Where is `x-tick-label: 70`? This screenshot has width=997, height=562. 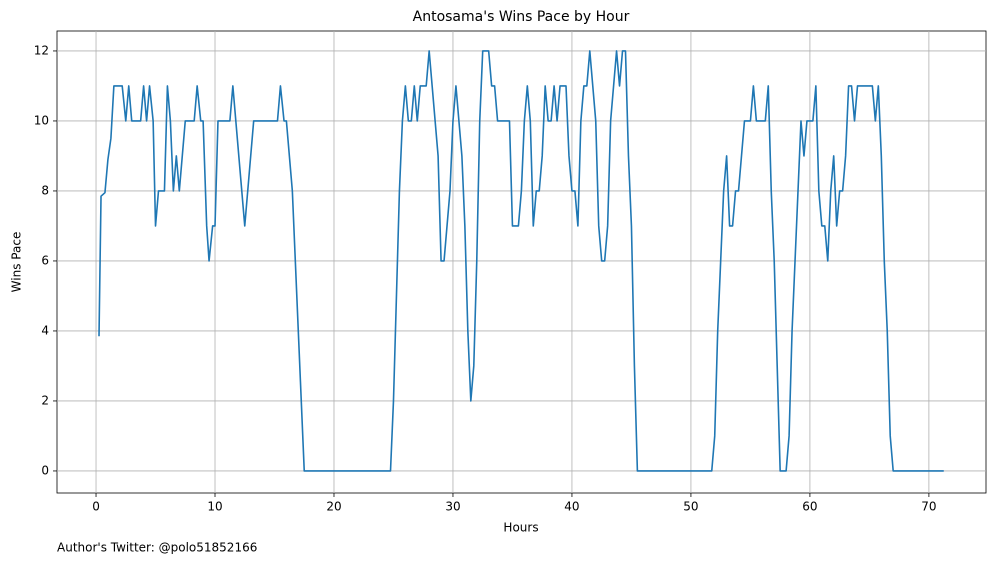 x-tick-label: 70 is located at coordinates (928, 507).